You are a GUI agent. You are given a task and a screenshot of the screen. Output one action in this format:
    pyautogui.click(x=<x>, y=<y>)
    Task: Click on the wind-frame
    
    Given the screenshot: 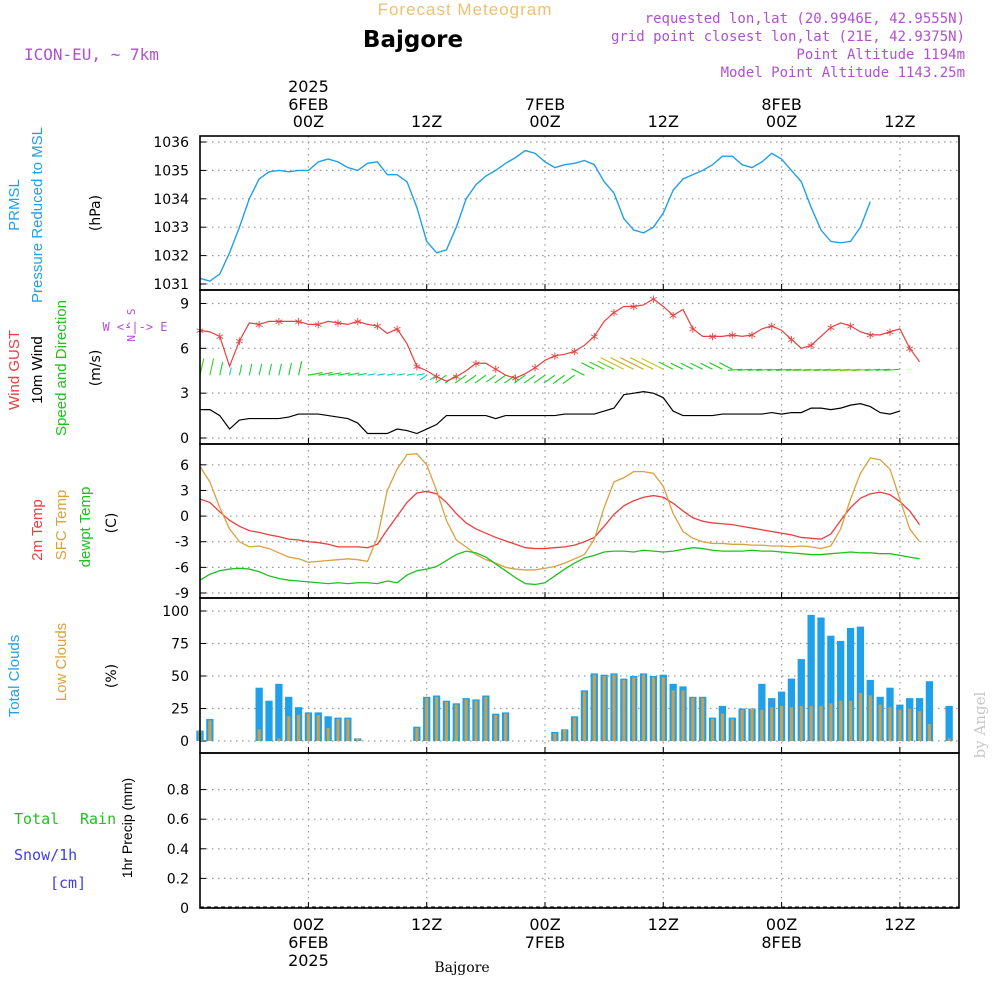 What is the action you would take?
    pyautogui.click(x=579, y=367)
    